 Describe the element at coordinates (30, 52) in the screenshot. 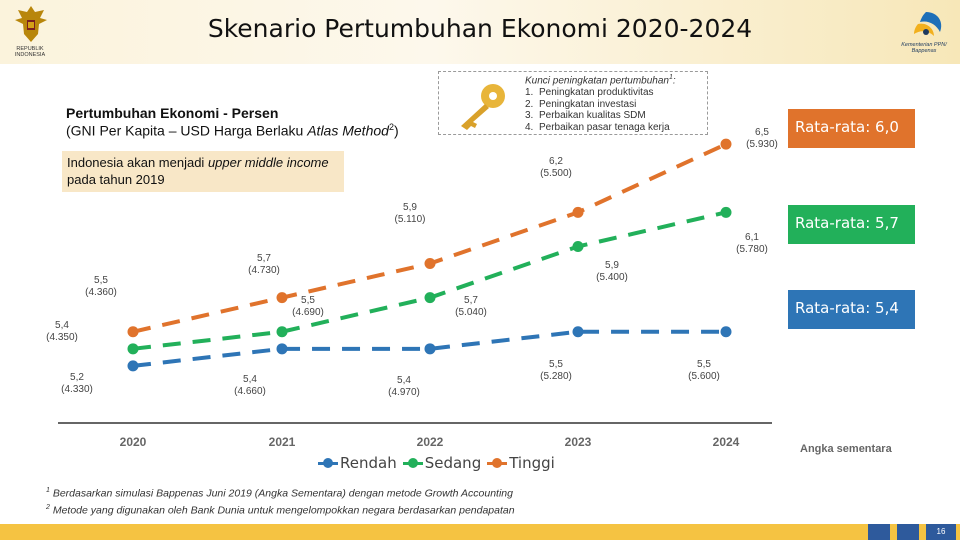

I see `emblem-label: REPUBLIK INDONESIA` at that location.